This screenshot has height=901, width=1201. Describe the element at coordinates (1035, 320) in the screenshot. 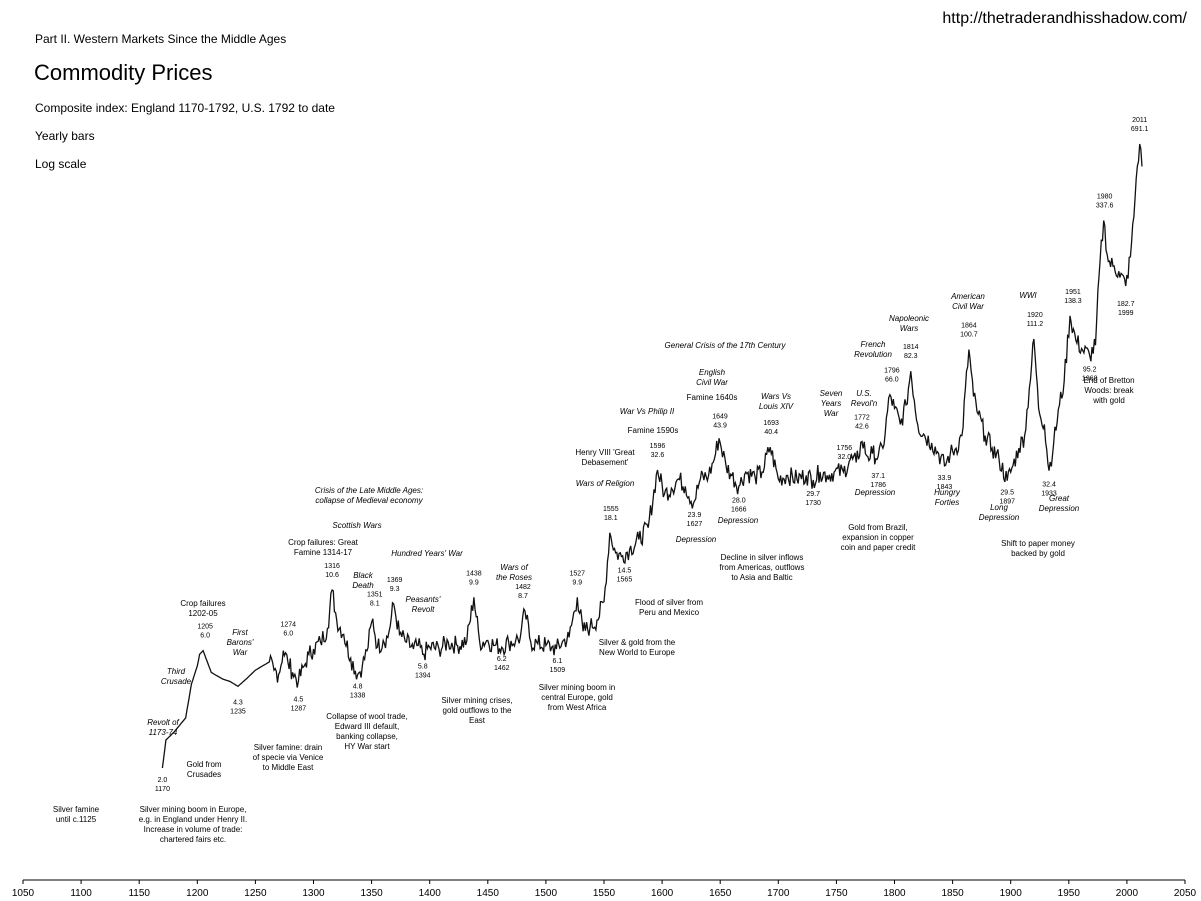

I see `point-label-1920: 1920 111.2` at that location.